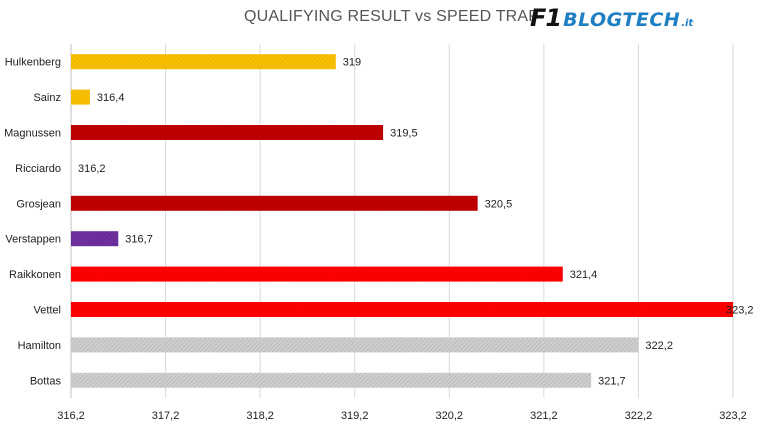  I want to click on x-tick-label: 323,2, so click(733, 416).